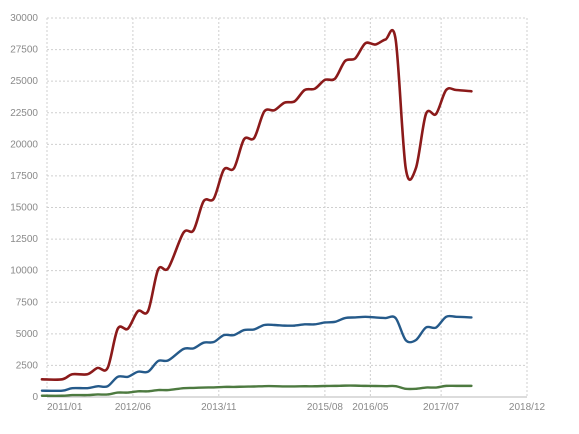  I want to click on y-tick-label: 27500, so click(24, 50).